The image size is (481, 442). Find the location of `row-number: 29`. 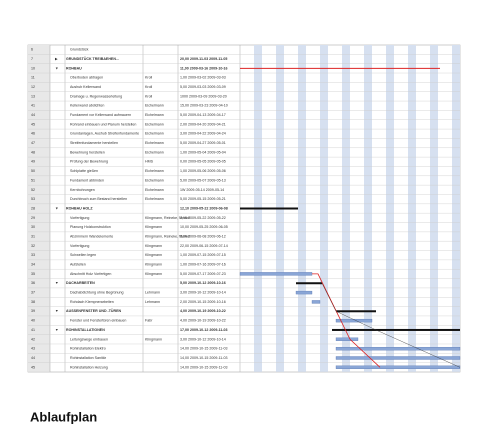

row-number: 29 is located at coordinates (33, 218).